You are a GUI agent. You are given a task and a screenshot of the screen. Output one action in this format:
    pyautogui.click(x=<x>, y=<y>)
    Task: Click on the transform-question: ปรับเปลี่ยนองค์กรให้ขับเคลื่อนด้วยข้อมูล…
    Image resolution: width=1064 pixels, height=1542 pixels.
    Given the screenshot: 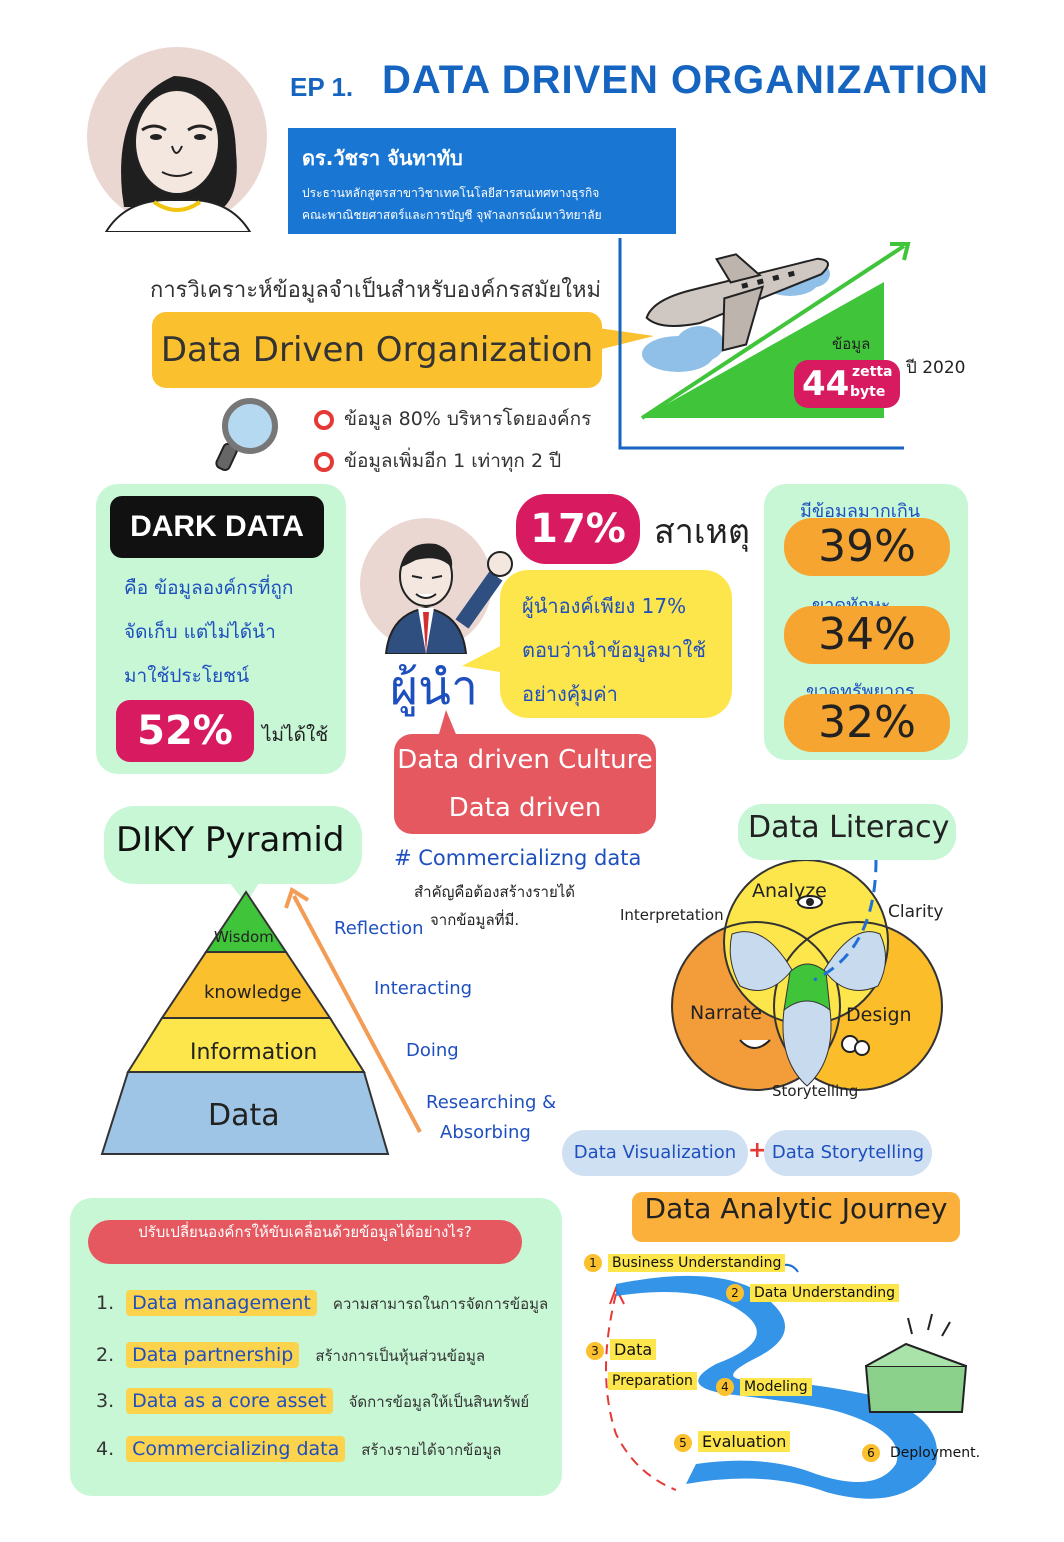 What is the action you would take?
    pyautogui.click(x=305, y=1242)
    